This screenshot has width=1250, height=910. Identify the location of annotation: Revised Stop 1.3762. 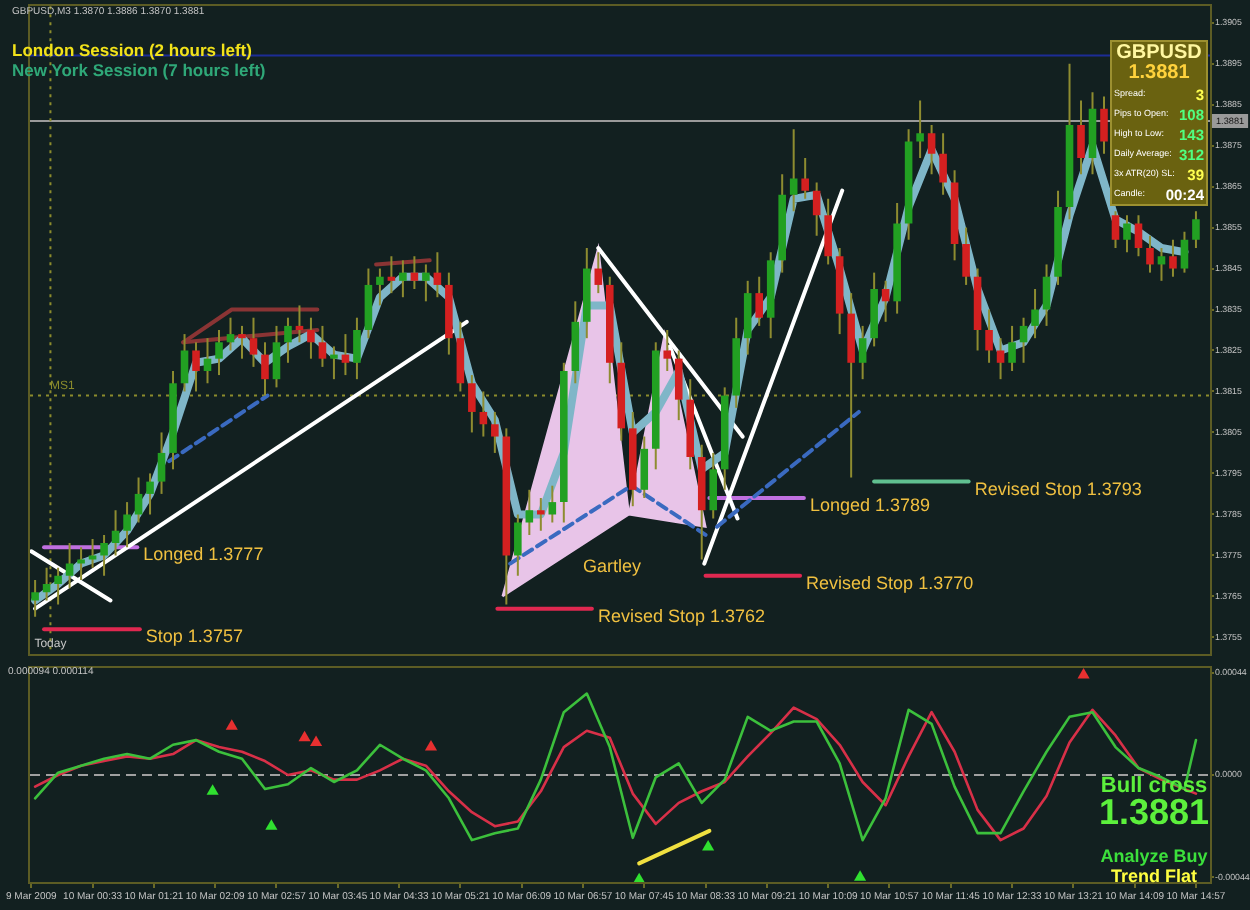
(681, 615).